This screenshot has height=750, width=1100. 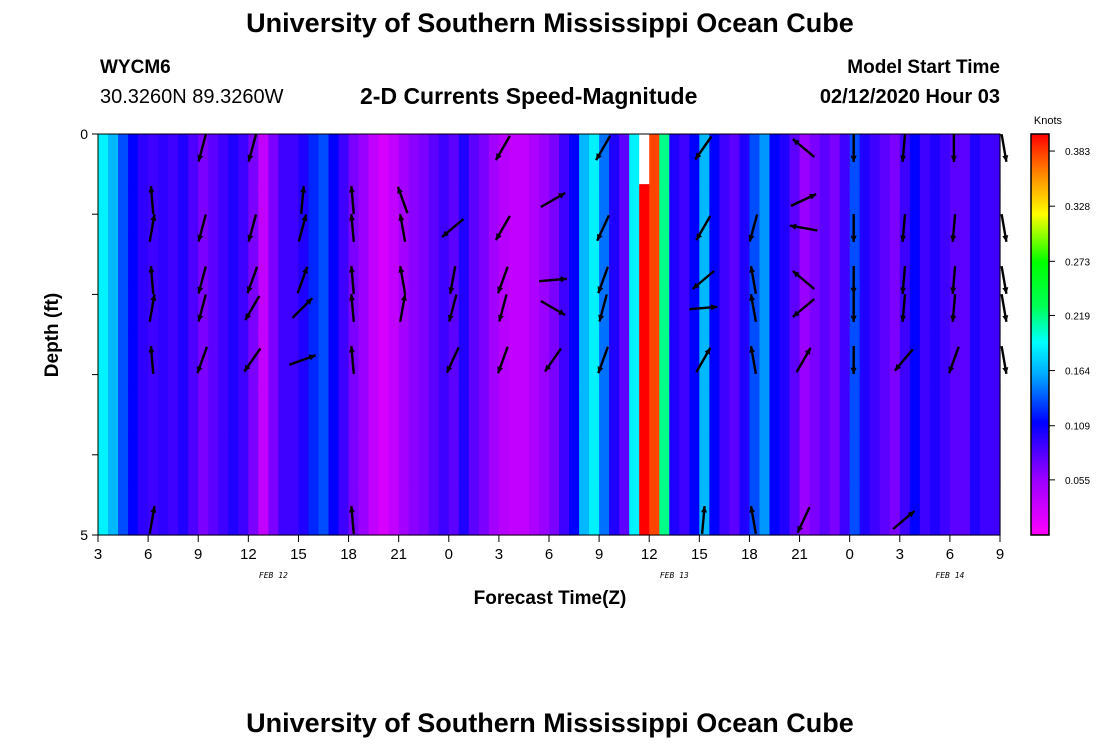 I want to click on y-tick-label: 5, so click(x=84, y=535).